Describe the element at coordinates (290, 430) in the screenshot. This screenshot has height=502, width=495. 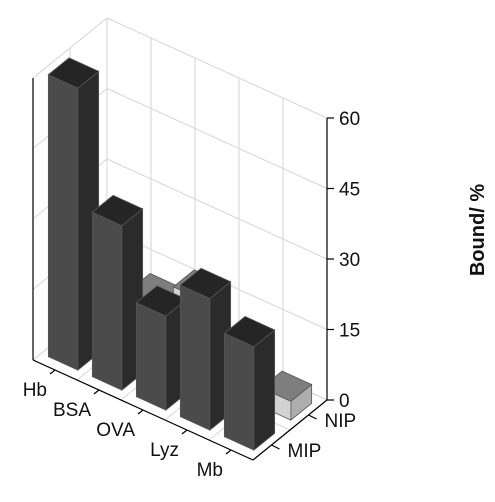
I see `series-axis-line` at that location.